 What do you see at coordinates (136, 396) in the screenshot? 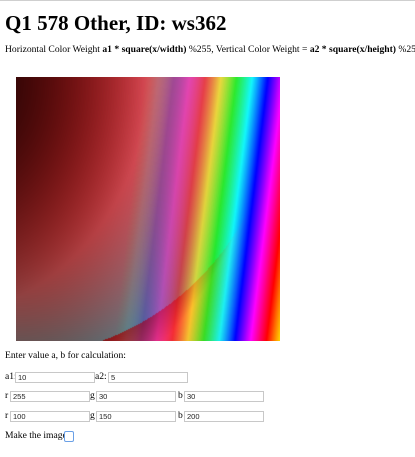
I see `g1-input` at bounding box center [136, 396].